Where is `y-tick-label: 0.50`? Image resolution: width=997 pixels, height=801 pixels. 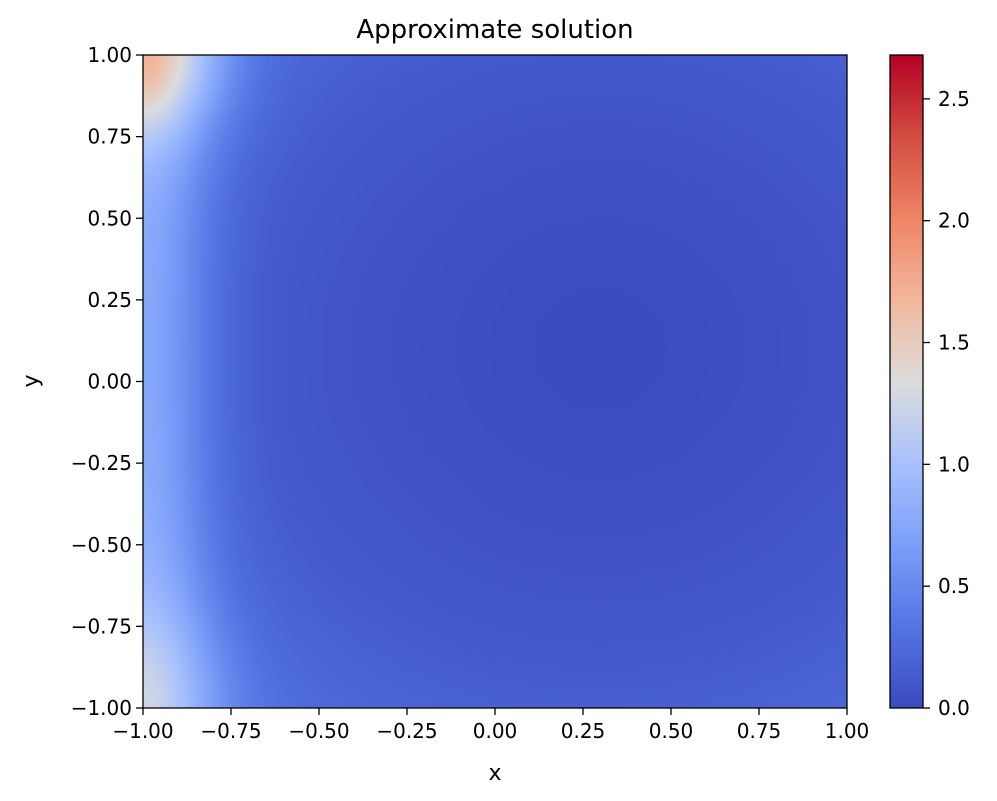 y-tick-label: 0.50 is located at coordinates (109, 218).